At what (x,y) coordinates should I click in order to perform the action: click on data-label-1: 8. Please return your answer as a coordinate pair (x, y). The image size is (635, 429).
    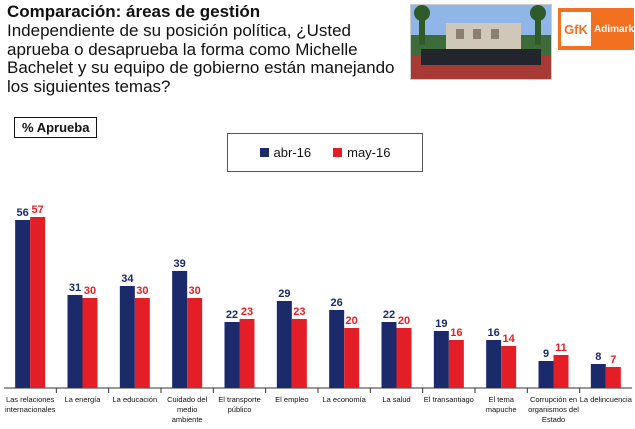
    Looking at the image, I should click on (598, 357).